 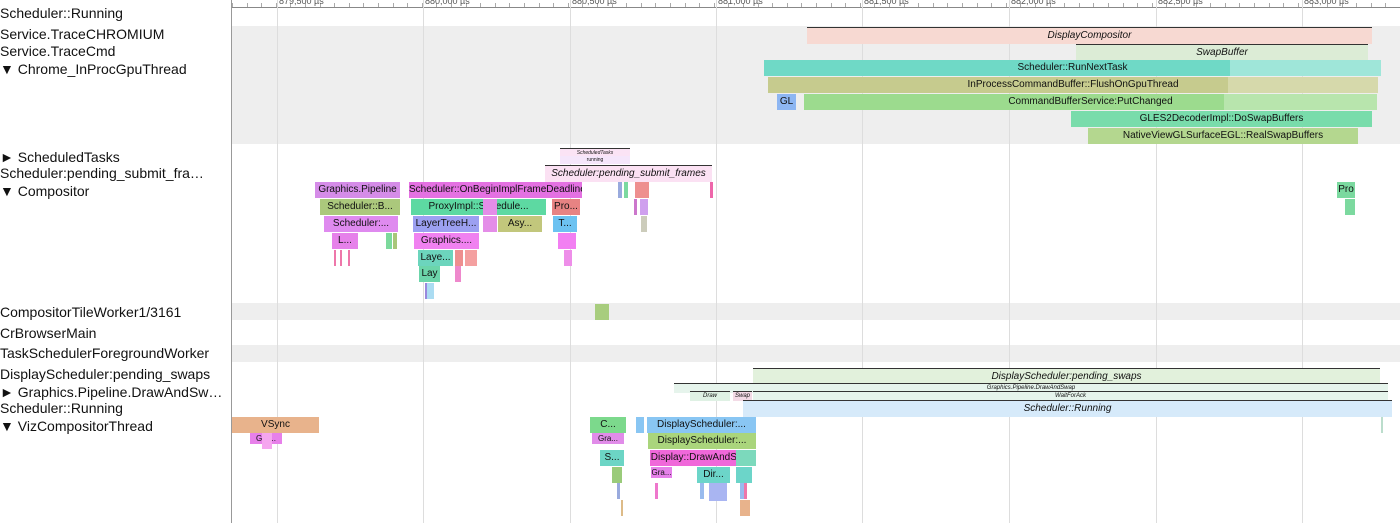 What do you see at coordinates (91, 312) in the screenshot?
I see `track-label: CompositorTileWorker1/3161` at bounding box center [91, 312].